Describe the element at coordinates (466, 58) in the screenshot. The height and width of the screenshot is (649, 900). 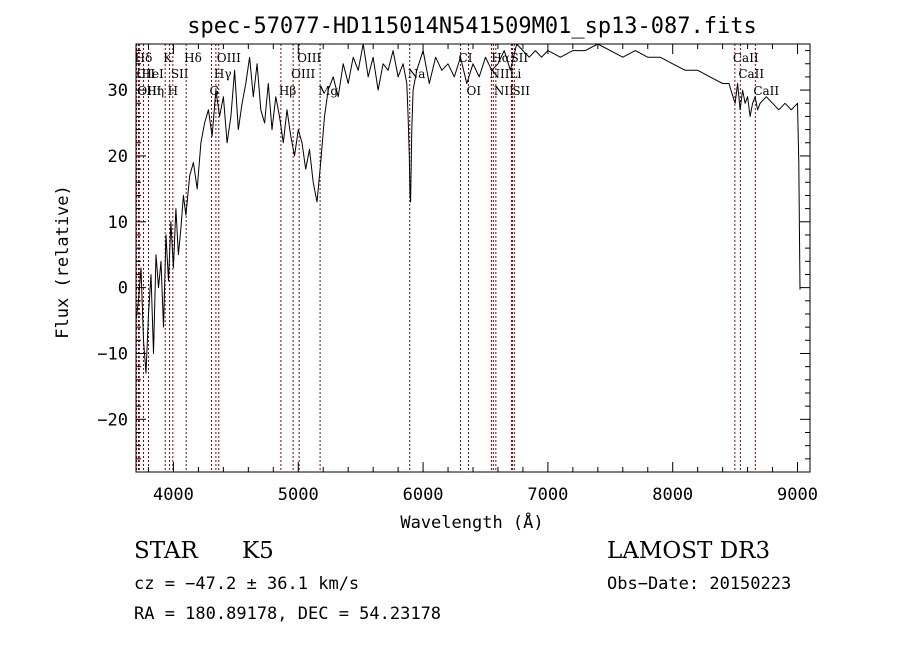
I see `spectral-line-label: CI` at that location.